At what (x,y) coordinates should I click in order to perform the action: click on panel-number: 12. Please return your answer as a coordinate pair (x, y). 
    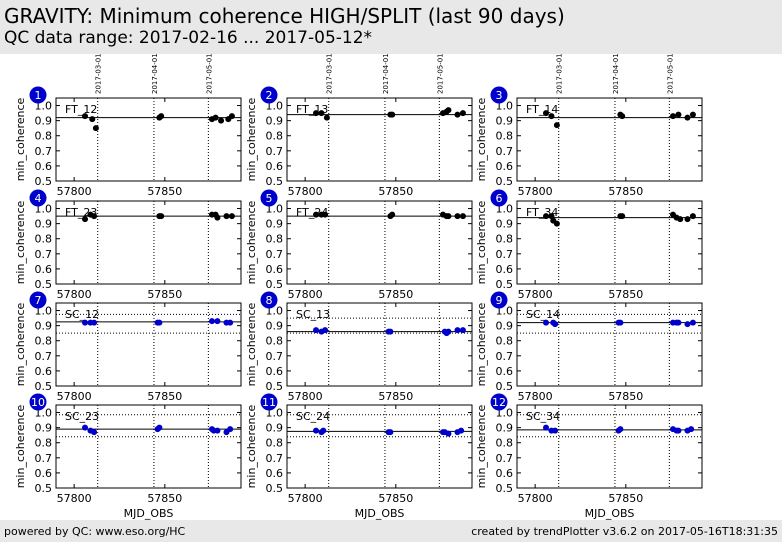
    Looking at the image, I should click on (499, 402).